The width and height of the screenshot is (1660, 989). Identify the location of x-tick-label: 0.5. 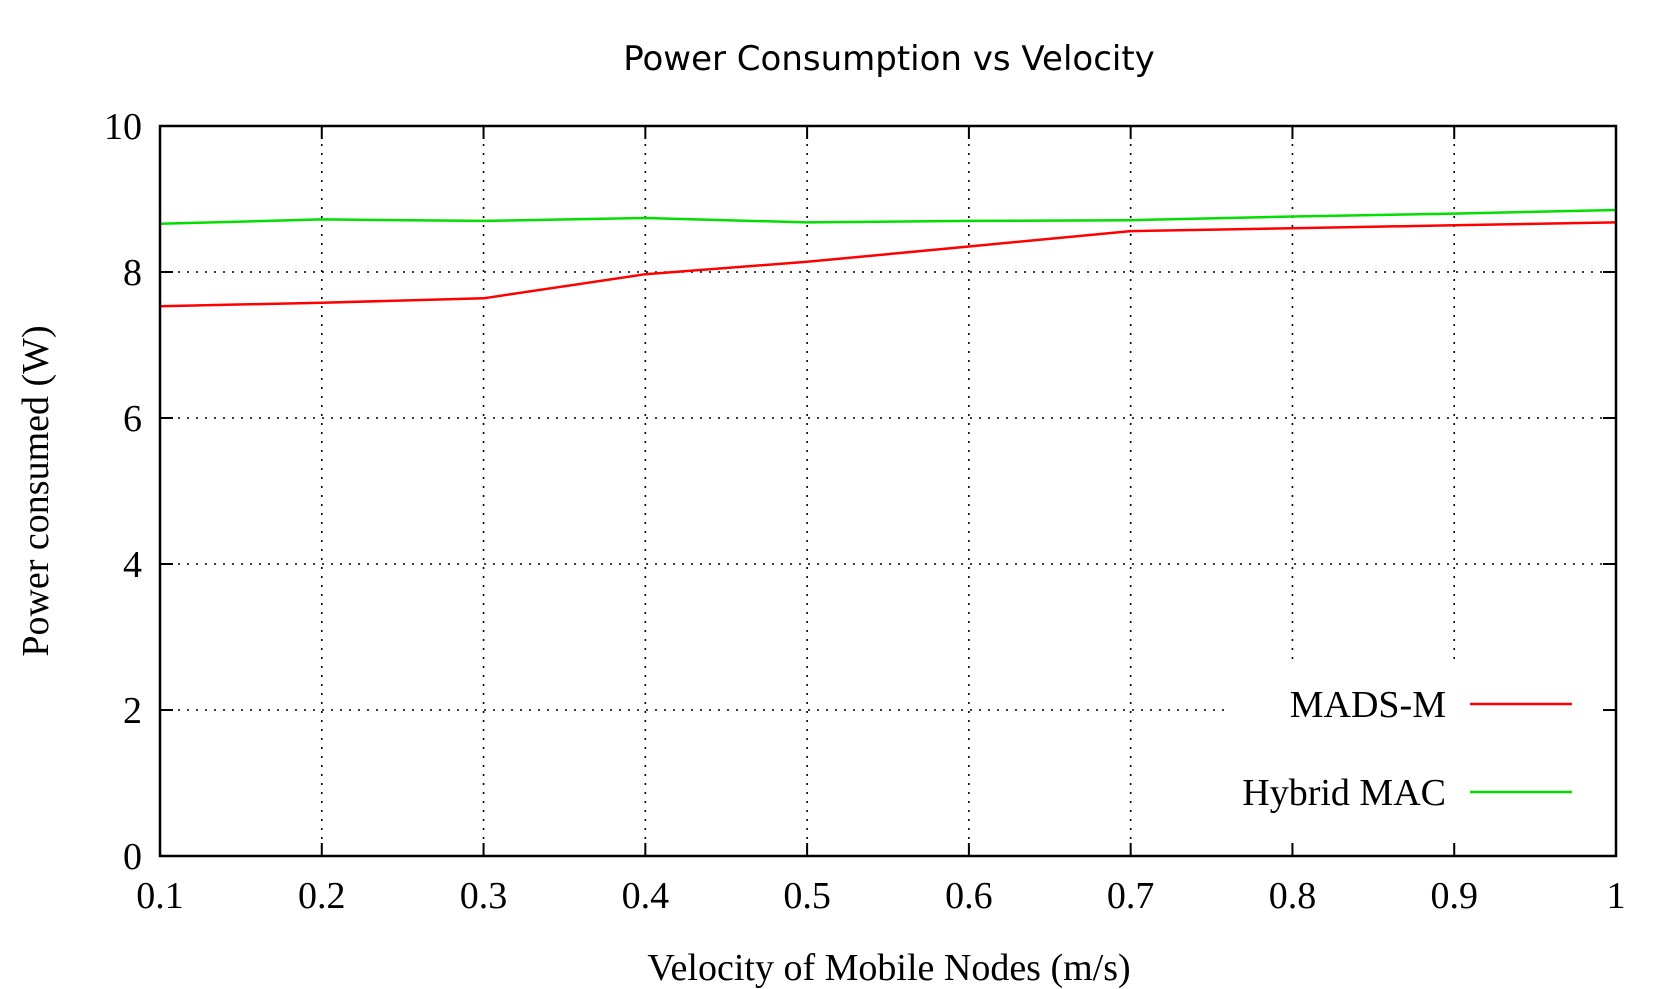
(807, 896).